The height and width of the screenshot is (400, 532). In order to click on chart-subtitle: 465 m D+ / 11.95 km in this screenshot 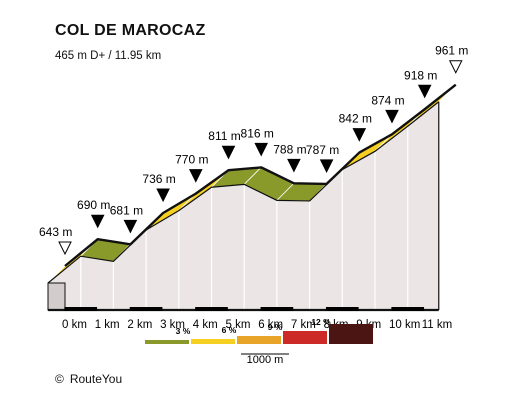, I will do `click(108, 56)`.